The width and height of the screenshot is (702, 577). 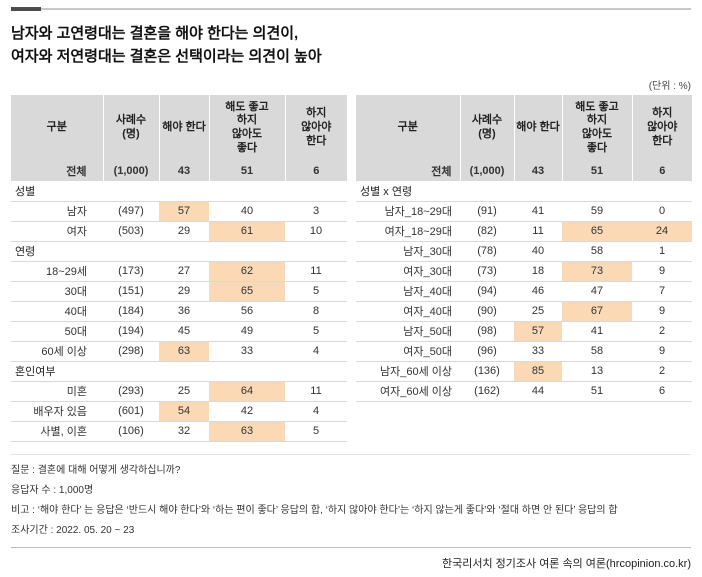 What do you see at coordinates (316, 231) in the screenshot?
I see `value-cell: 10` at bounding box center [316, 231].